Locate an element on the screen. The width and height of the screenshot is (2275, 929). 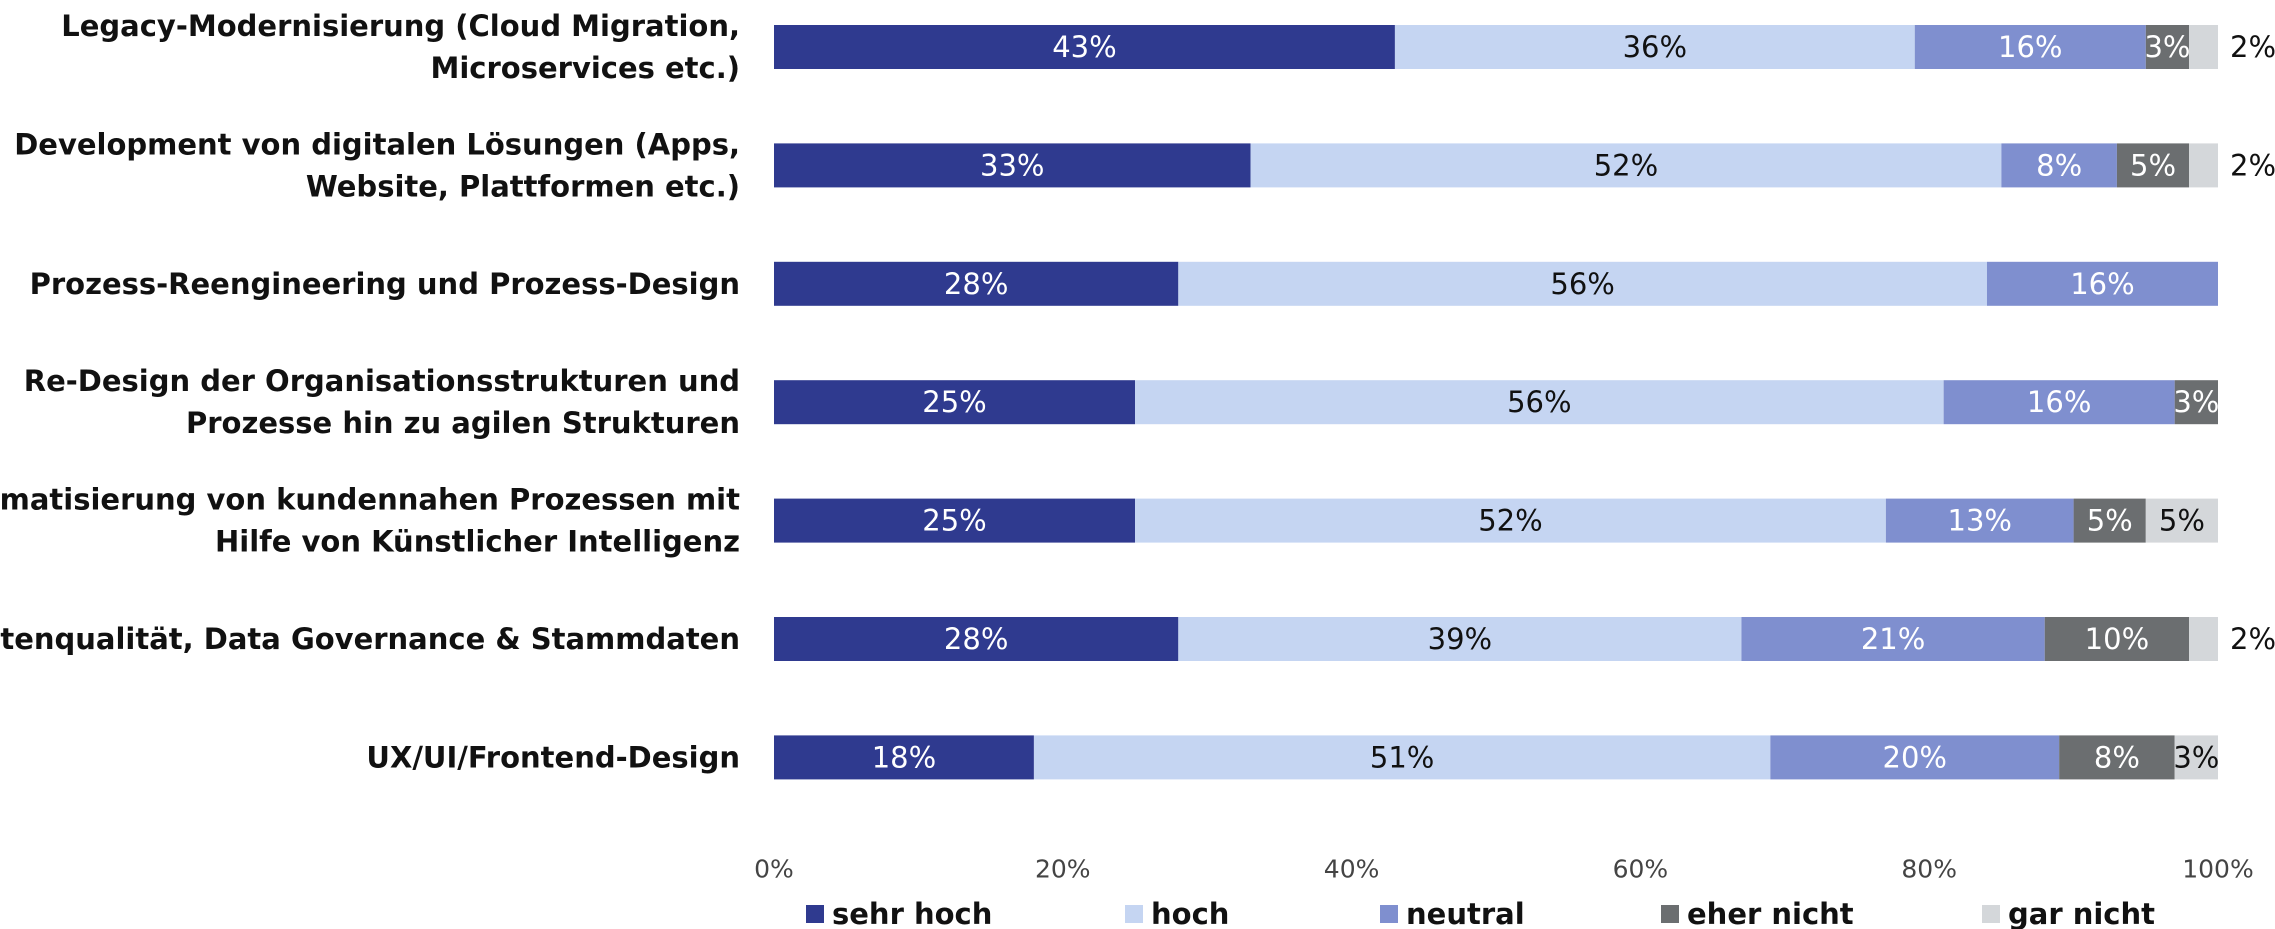
category-label: Prozess-Reengineering und Prozess-Design is located at coordinates (385, 284).